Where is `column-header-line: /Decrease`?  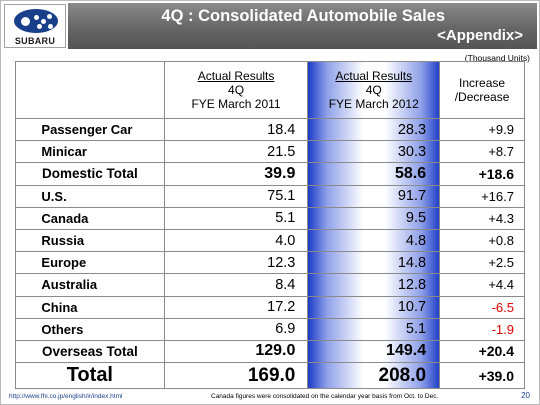 column-header-line: /Decrease is located at coordinates (482, 97).